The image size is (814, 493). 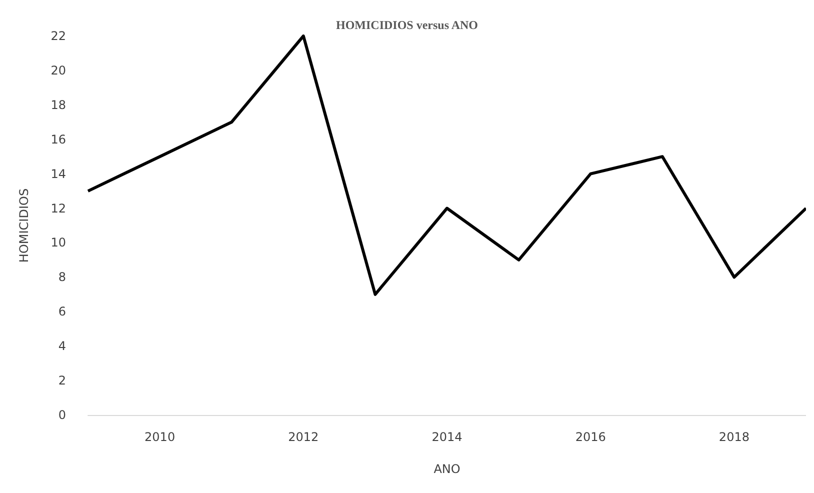 I want to click on x-tick-label: 2010, so click(x=160, y=437).